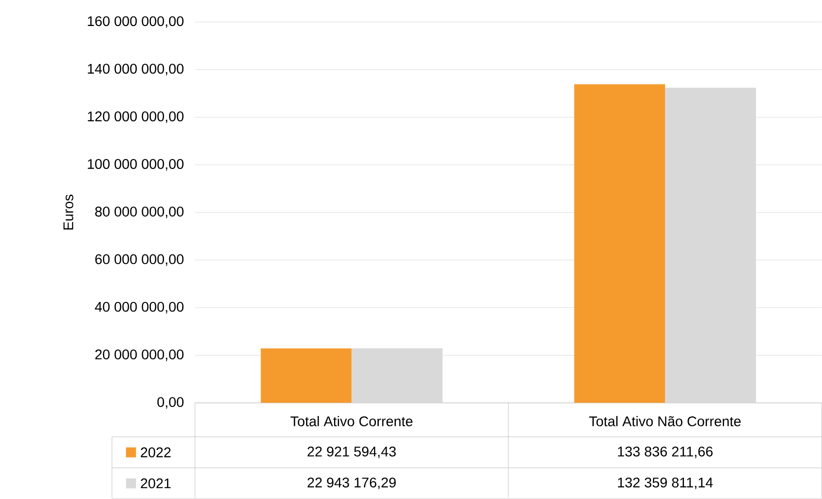 This screenshot has height=499, width=822. I want to click on y-tick-label: 120 000 000,00, so click(136, 117).